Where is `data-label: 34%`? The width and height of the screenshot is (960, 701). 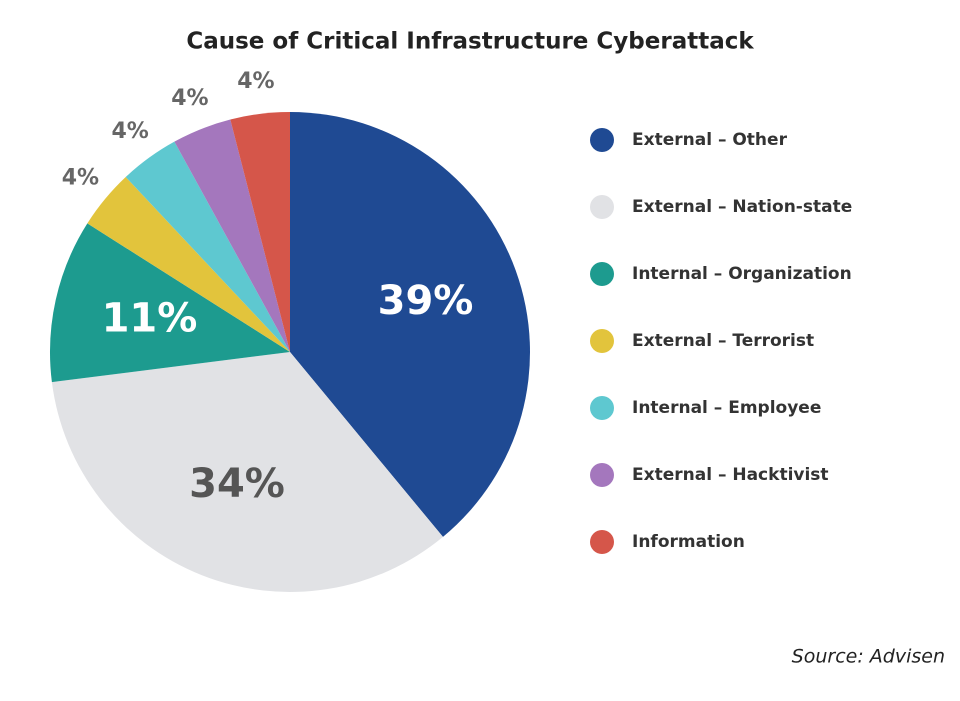 data-label: 34% is located at coordinates (237, 484).